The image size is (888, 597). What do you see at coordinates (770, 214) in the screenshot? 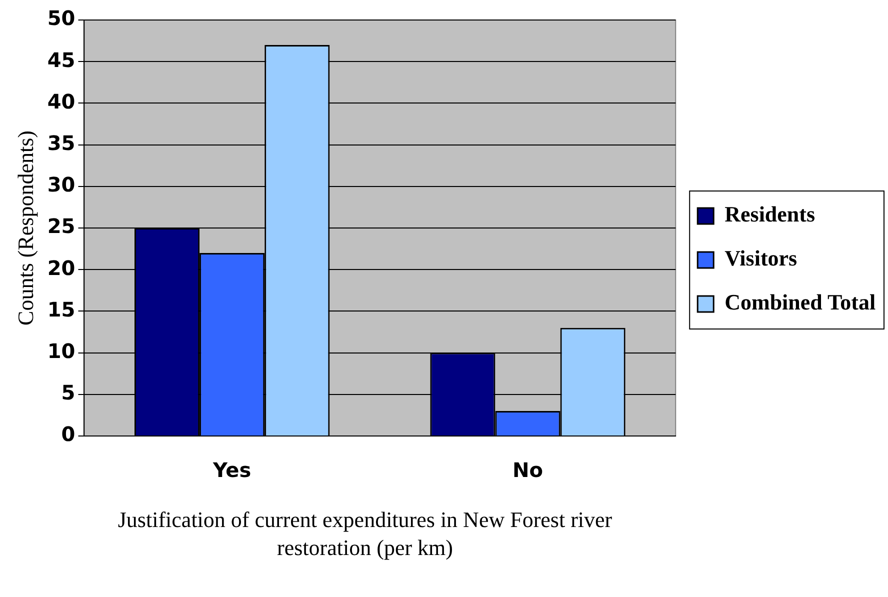
I see `legend-label: Residents` at bounding box center [770, 214].